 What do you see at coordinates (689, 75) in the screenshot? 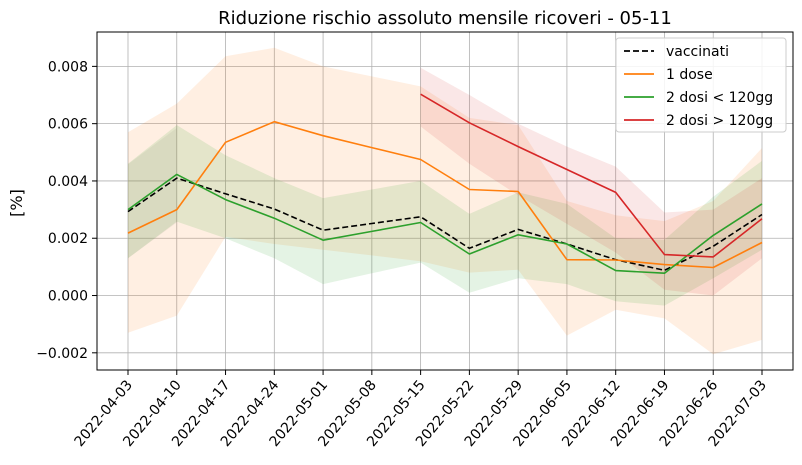
I see `legend-label: 1 dose` at bounding box center [689, 75].